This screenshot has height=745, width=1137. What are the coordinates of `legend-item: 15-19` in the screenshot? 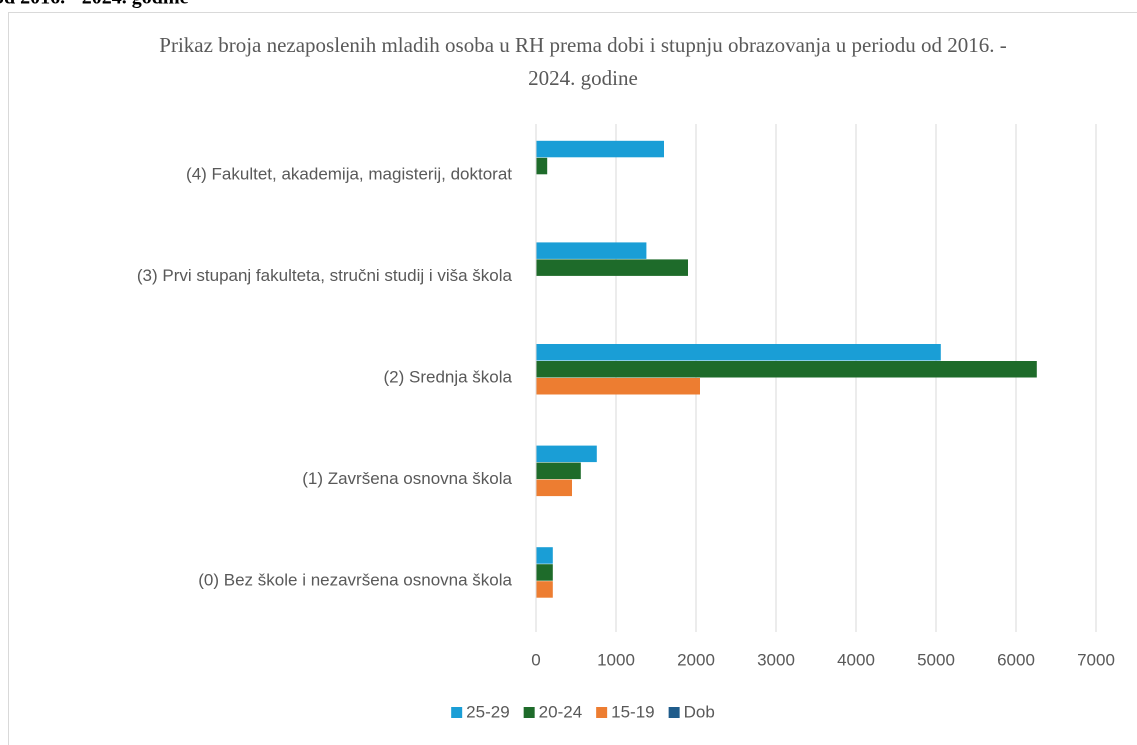 It's located at (625, 711).